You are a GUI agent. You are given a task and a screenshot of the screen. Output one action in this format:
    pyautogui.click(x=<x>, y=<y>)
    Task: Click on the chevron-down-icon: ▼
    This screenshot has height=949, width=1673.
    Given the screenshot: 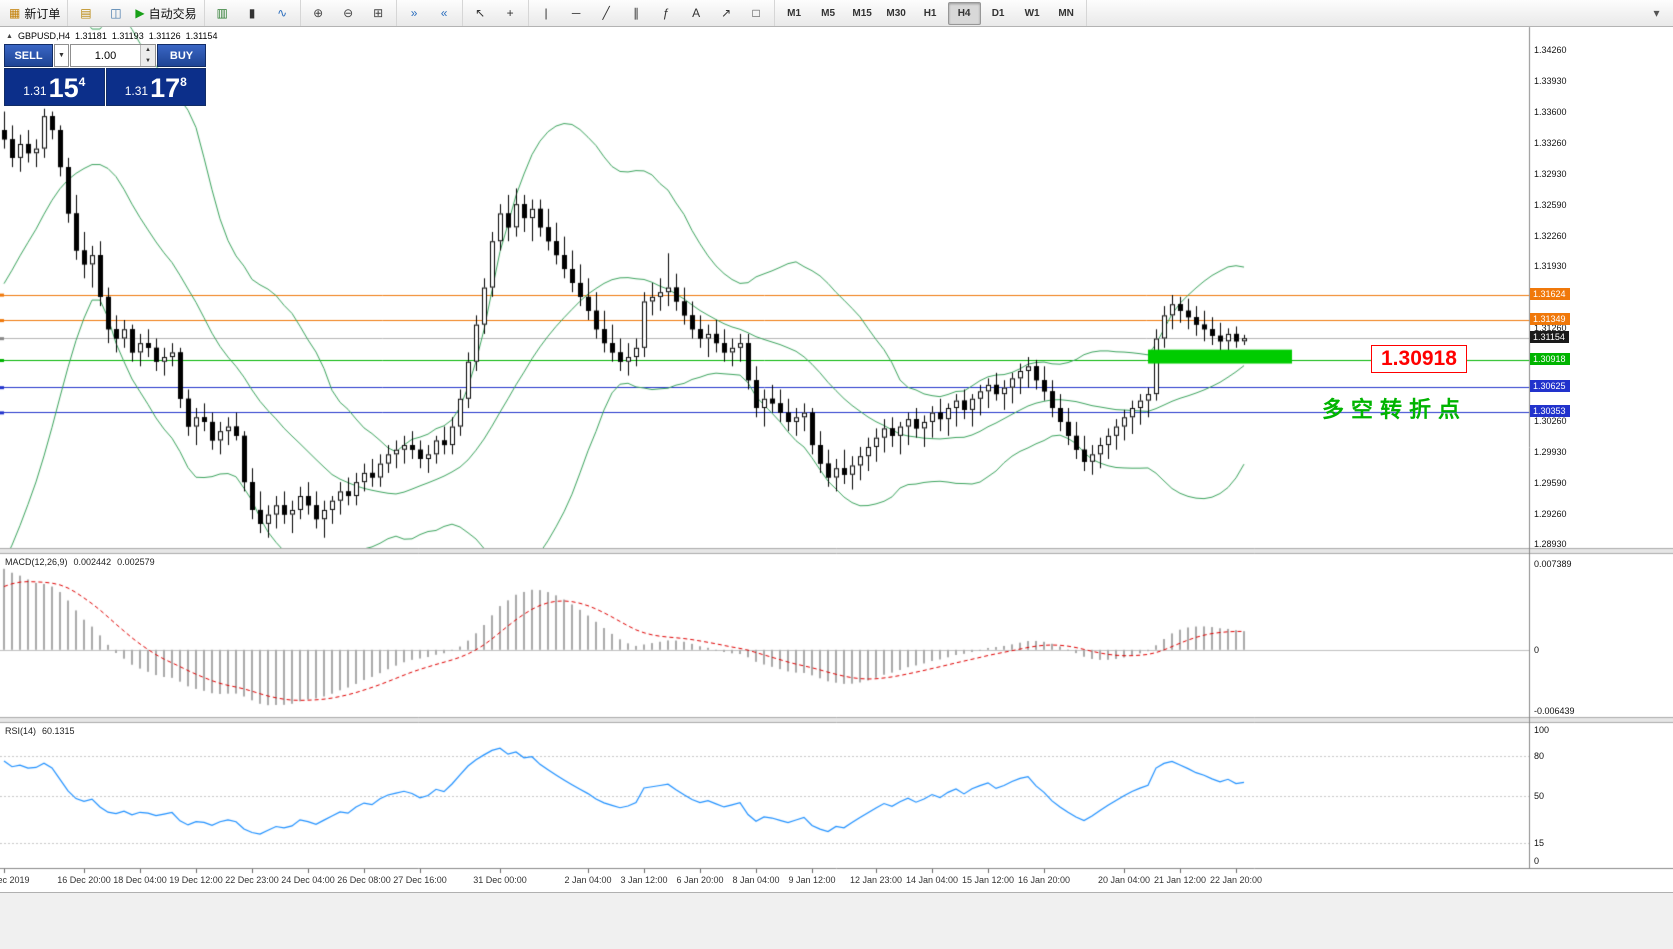 What is the action you would take?
    pyautogui.click(x=61, y=55)
    